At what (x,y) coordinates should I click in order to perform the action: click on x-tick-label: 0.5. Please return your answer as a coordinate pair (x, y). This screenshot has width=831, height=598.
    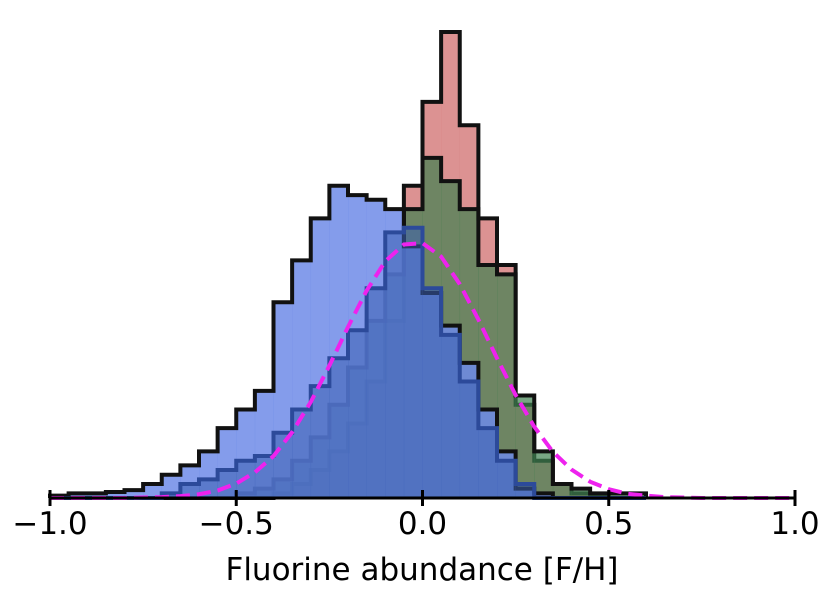
    Looking at the image, I should click on (608, 524).